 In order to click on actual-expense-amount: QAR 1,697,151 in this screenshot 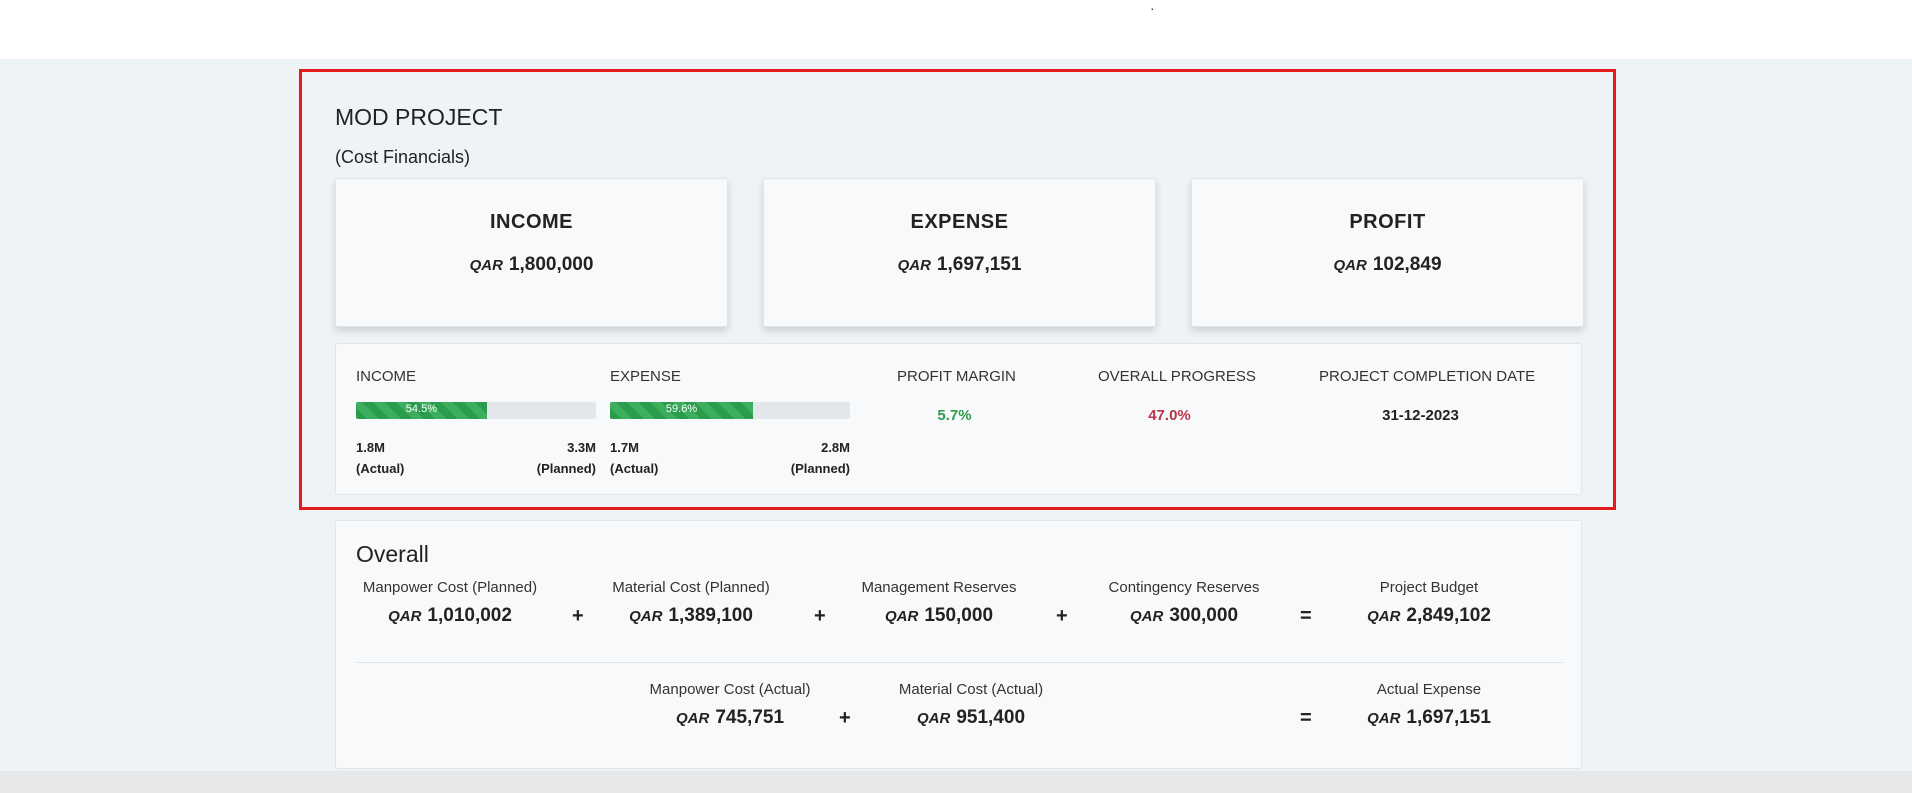, I will do `click(1429, 718)`.